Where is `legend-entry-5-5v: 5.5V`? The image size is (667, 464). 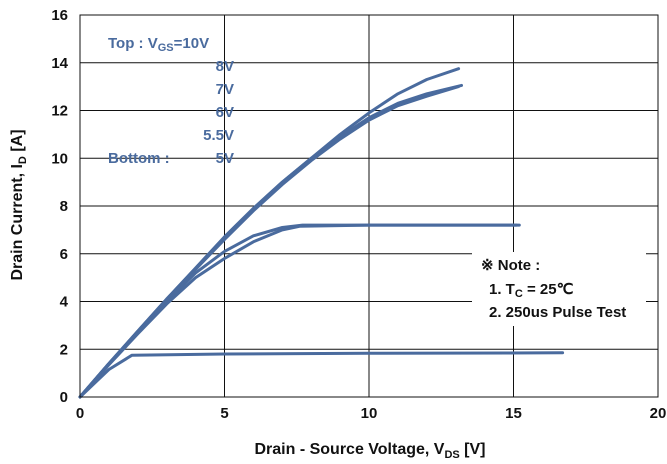
legend-entry-5-5v: 5.5V is located at coordinates (218, 135).